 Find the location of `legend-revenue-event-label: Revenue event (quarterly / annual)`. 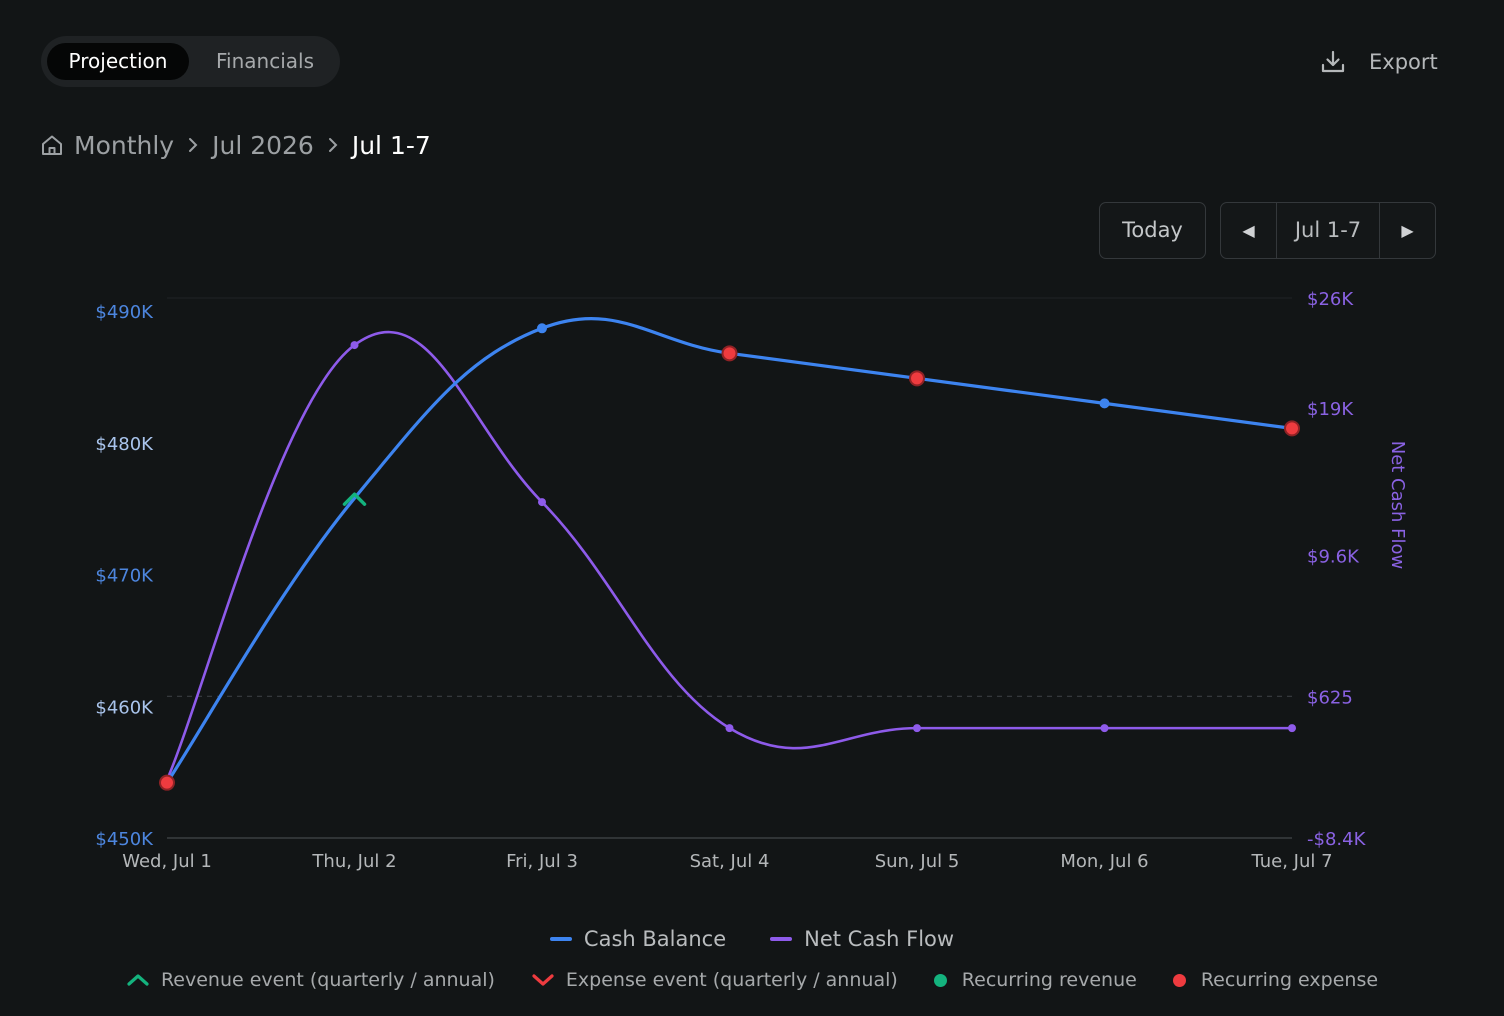

legend-revenue-event-label: Revenue event (quarterly / annual) is located at coordinates (327, 980).